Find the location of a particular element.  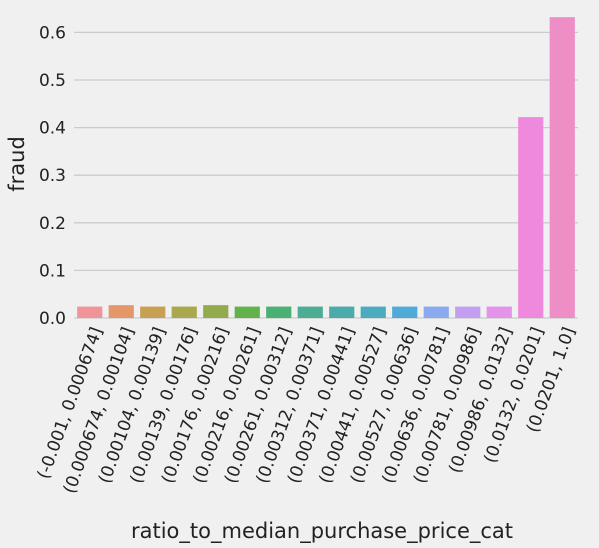

y-tick-label: 0.2 is located at coordinates (52, 224).